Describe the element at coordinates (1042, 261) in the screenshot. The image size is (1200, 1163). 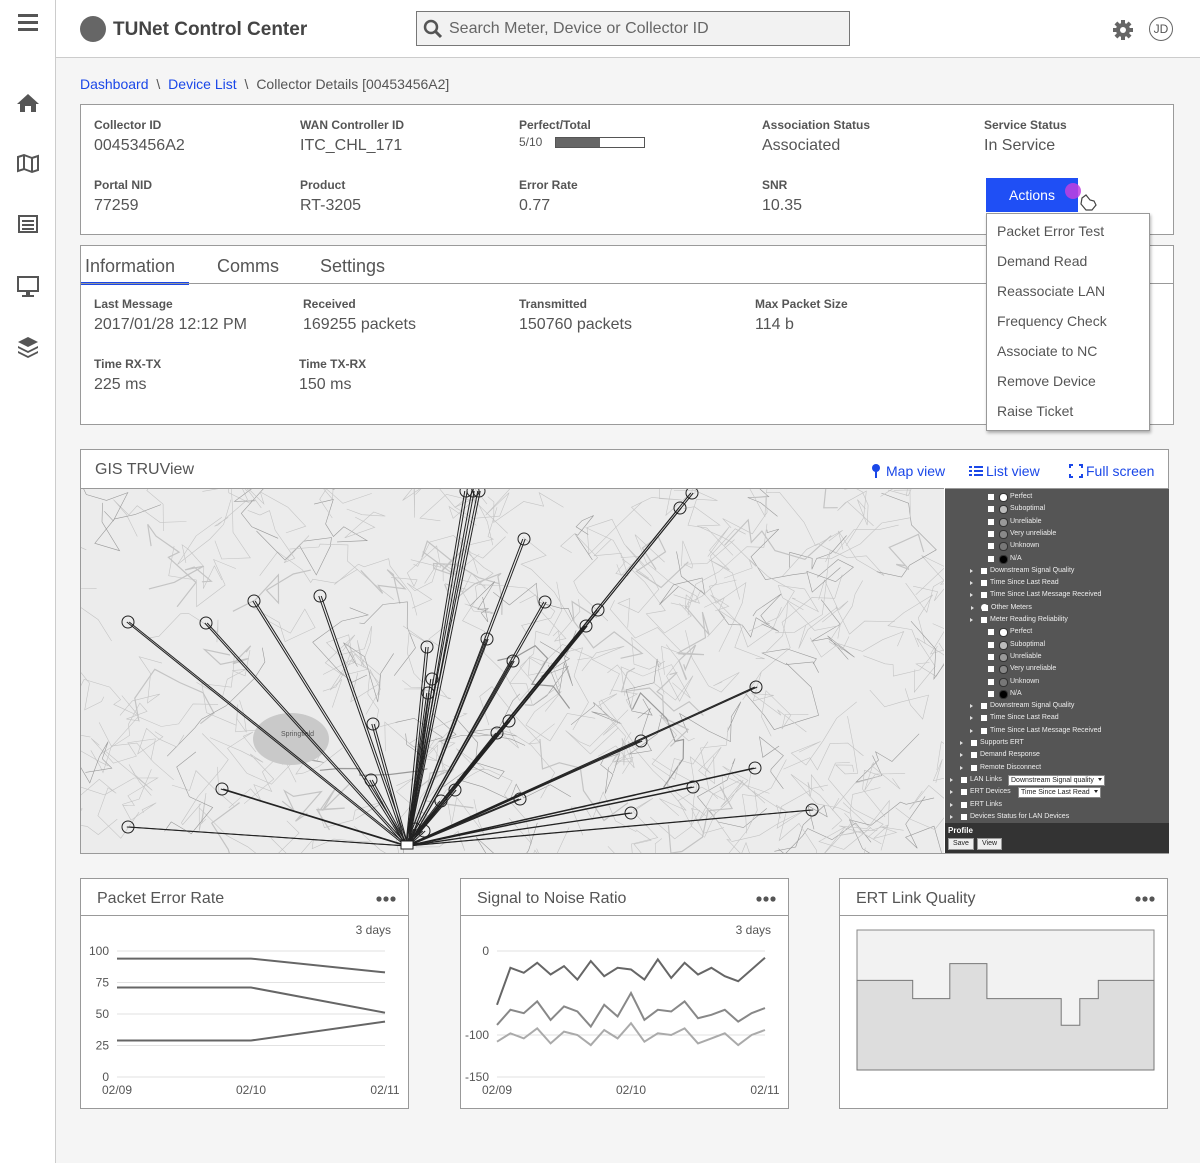
I see `menu-item: Demand Read` at that location.